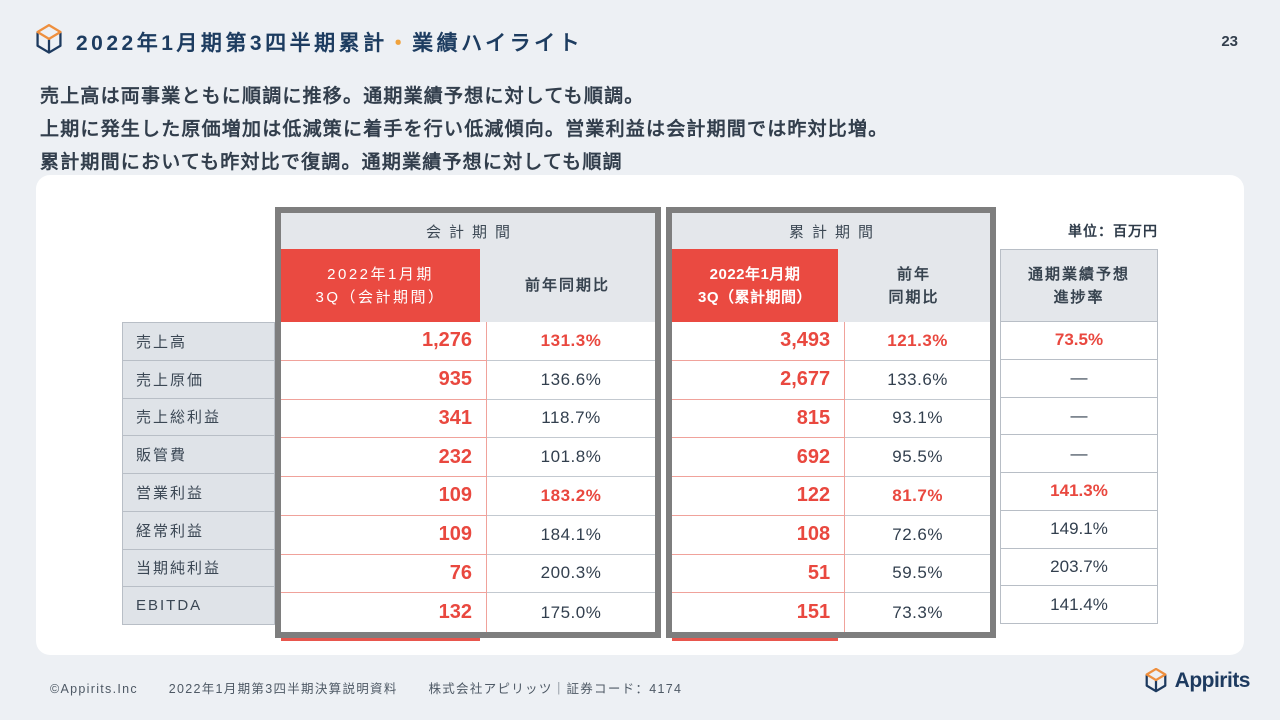 The image size is (1280, 720). I want to click on fiscal-value-cell: 232, so click(384, 457).